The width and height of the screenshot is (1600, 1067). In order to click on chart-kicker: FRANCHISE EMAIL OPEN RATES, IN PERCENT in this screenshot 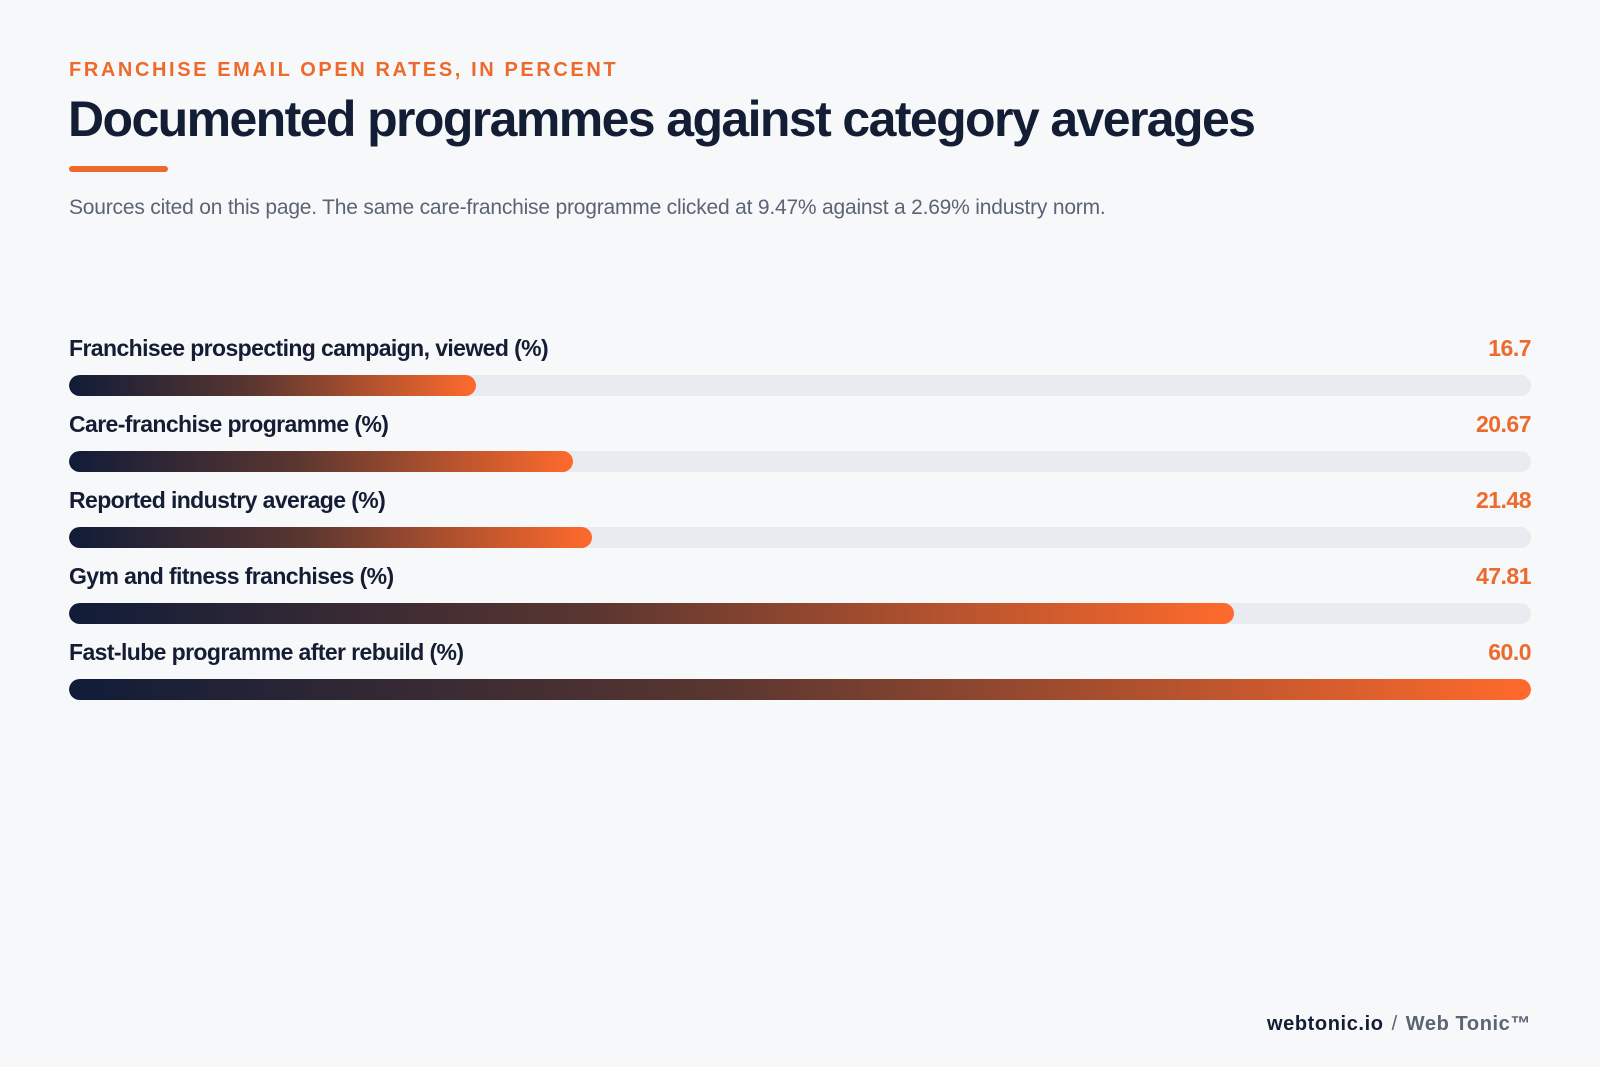, I will do `click(344, 70)`.